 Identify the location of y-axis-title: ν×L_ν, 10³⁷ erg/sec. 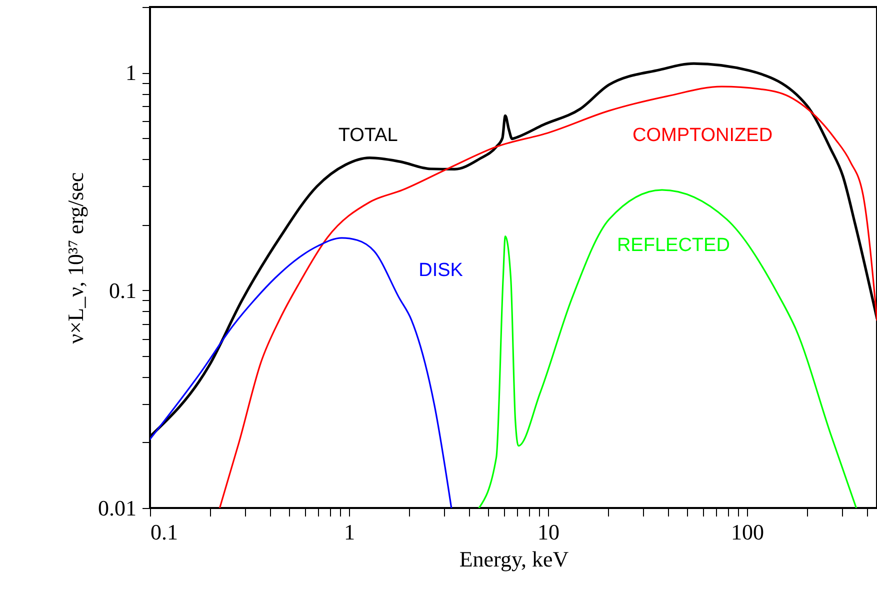
(75, 258).